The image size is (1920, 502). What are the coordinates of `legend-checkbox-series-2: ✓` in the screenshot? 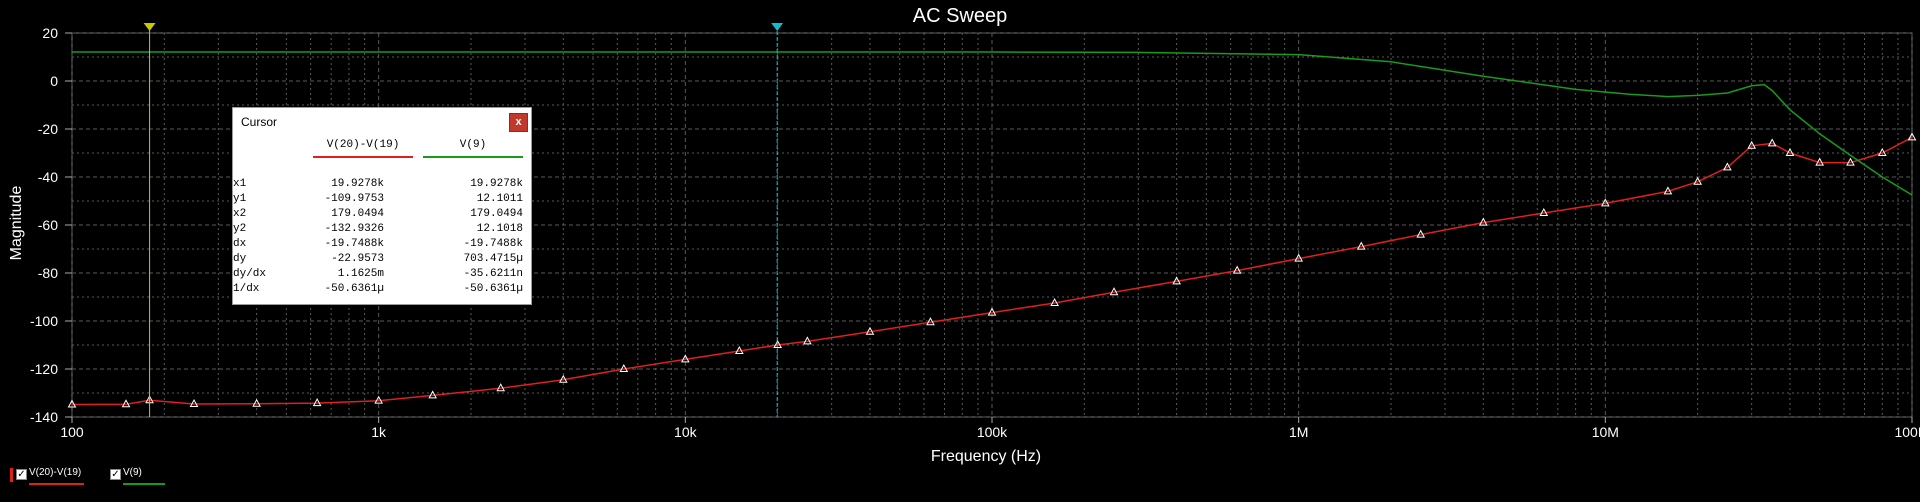 It's located at (115, 474).